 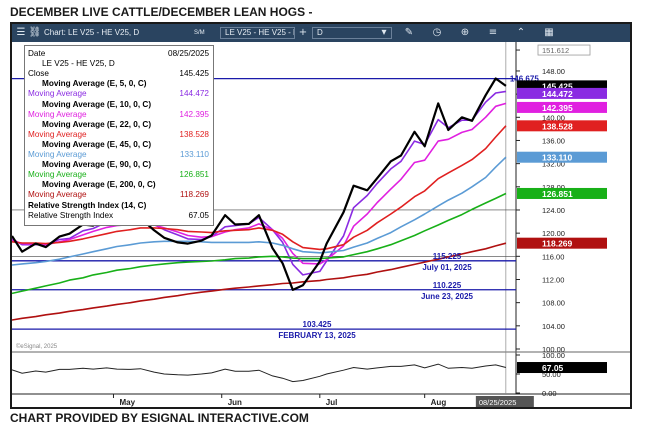 I want to click on clock-icon: ◷, so click(x=437, y=32).